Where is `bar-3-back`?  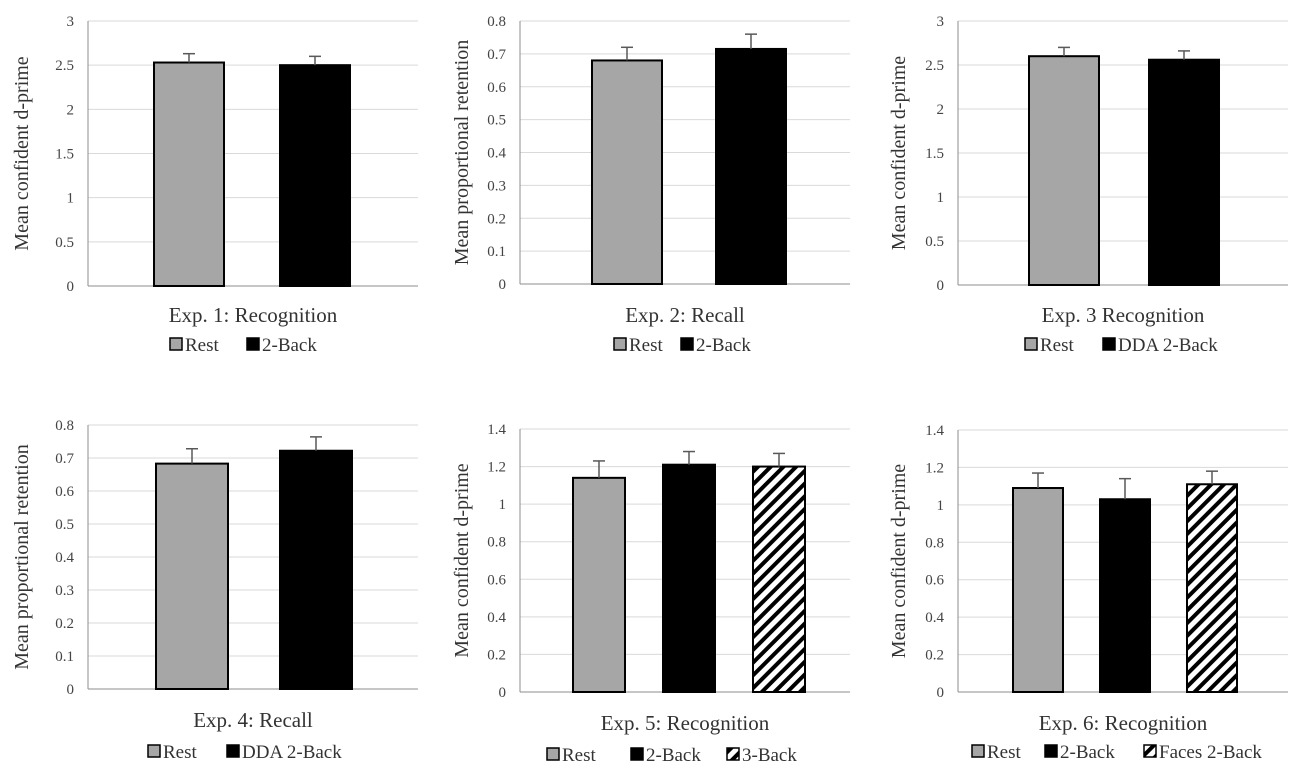 bar-3-back is located at coordinates (779, 579).